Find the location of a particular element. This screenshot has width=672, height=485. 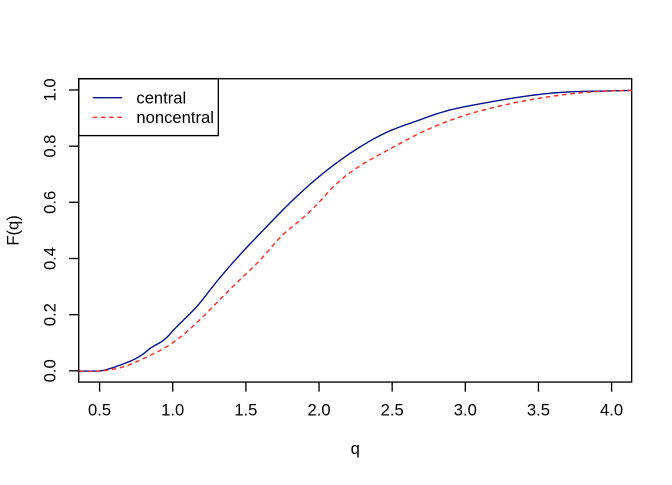

svg-text: 2.5 is located at coordinates (392, 410).